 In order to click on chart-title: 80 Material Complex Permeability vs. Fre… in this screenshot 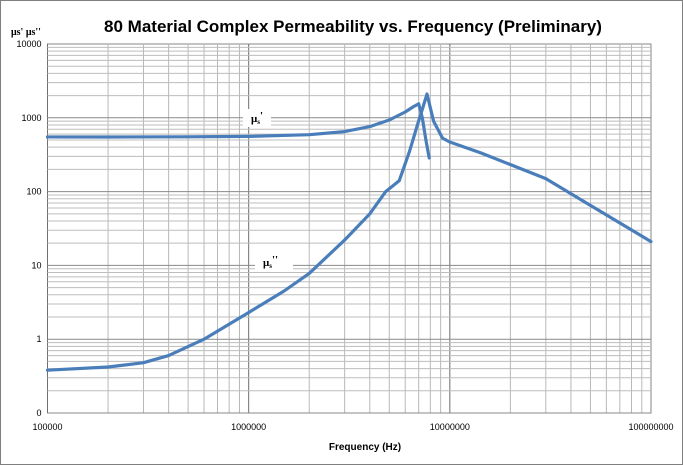, I will do `click(353, 26)`.